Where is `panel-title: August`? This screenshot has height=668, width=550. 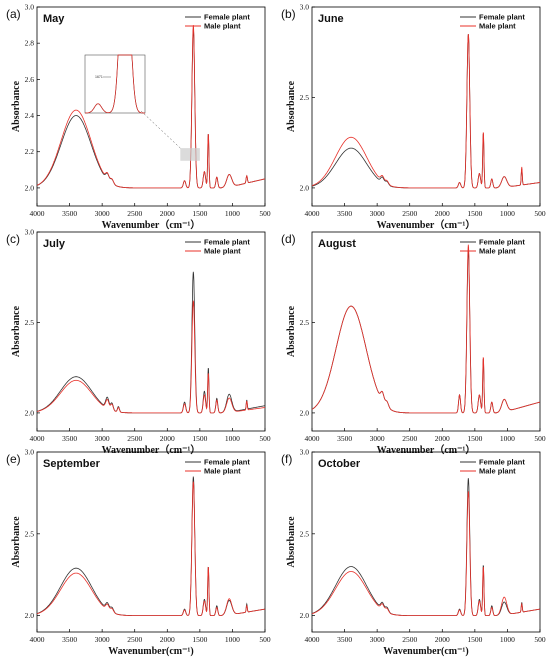 panel-title: August is located at coordinates (337, 244).